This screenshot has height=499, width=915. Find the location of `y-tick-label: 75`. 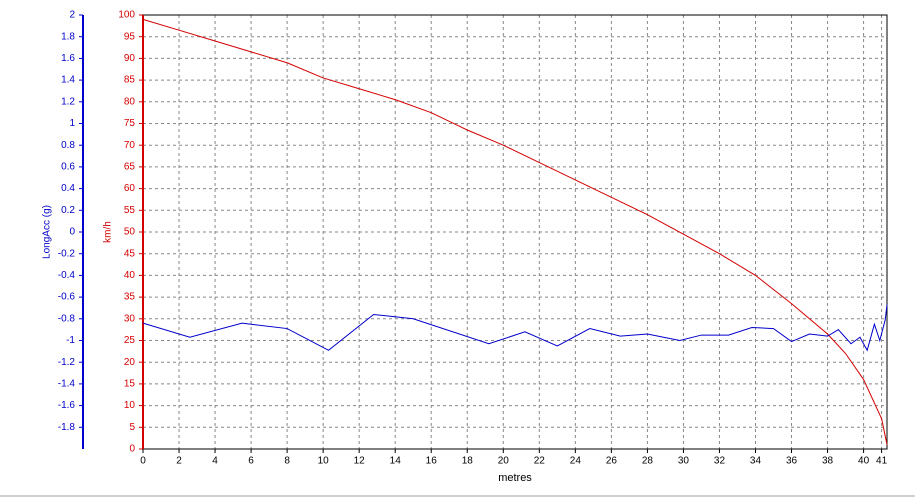

y-tick-label: 75 is located at coordinates (130, 123).